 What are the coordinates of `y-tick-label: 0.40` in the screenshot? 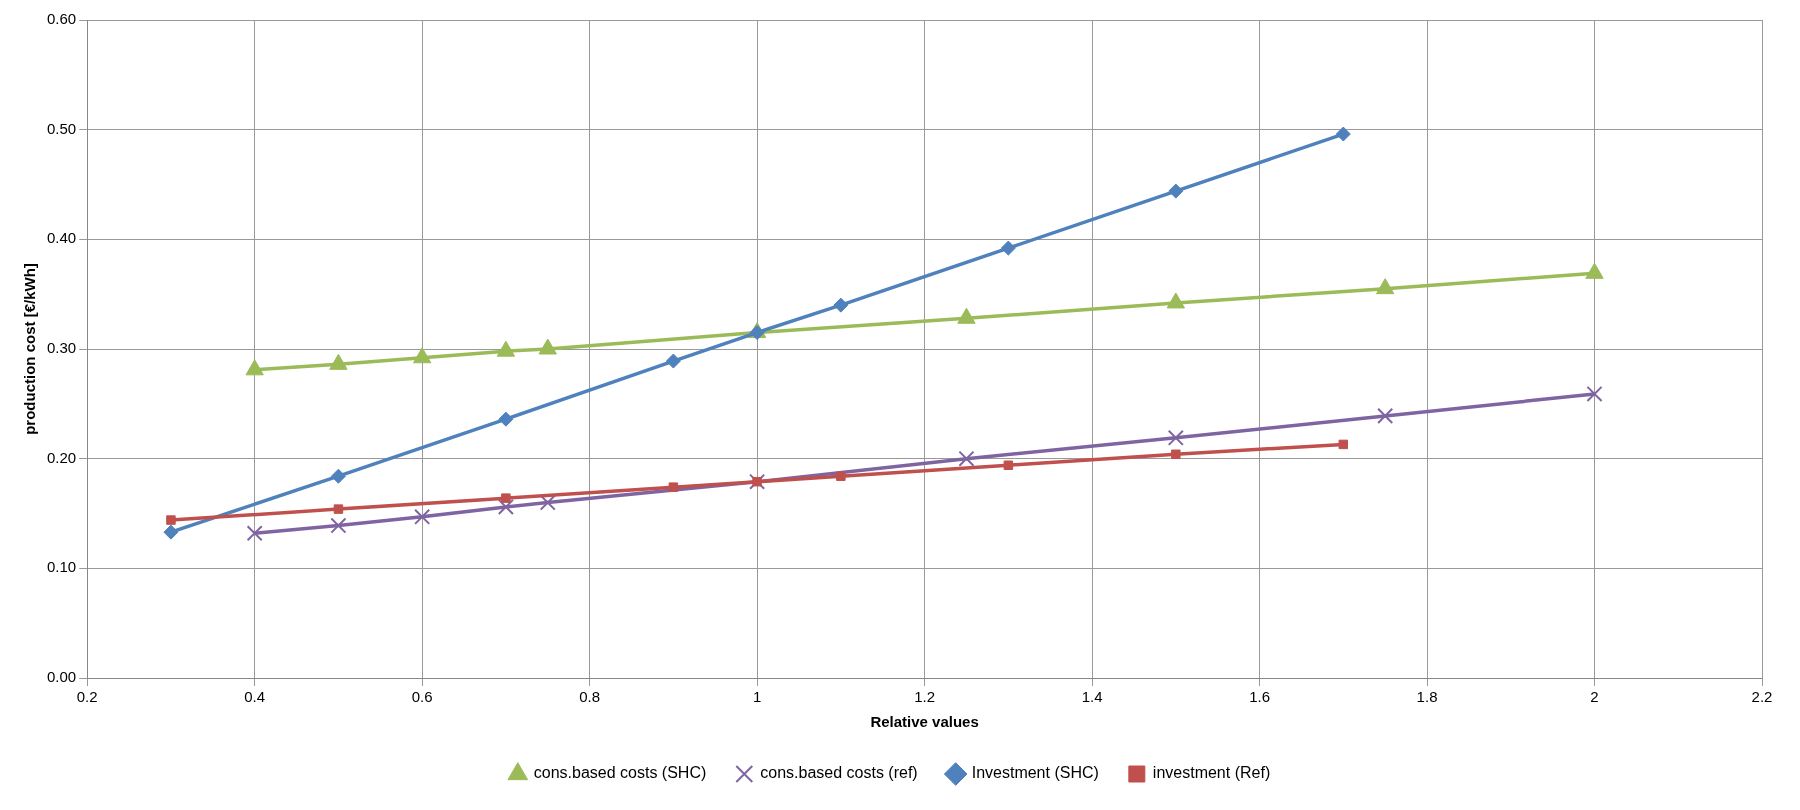 It's located at (61, 238).